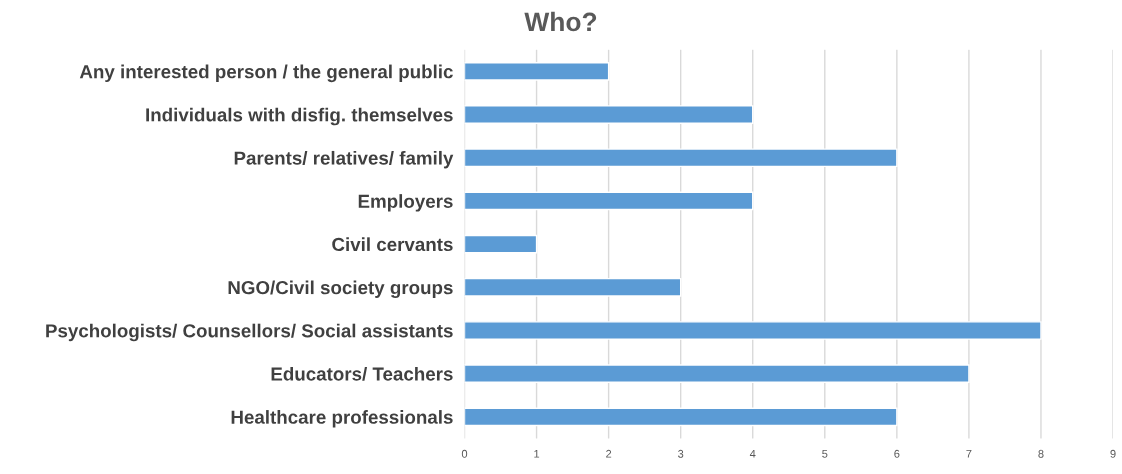 The image size is (1122, 474). I want to click on x-tick-label: 4, so click(752, 453).